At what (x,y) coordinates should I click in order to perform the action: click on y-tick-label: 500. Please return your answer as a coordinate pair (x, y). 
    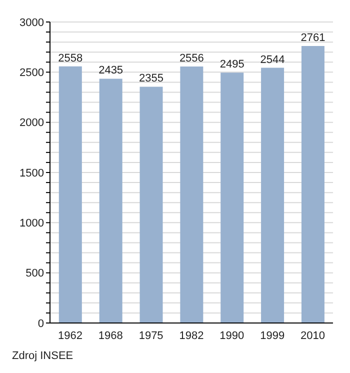
    Looking at the image, I should click on (35, 274).